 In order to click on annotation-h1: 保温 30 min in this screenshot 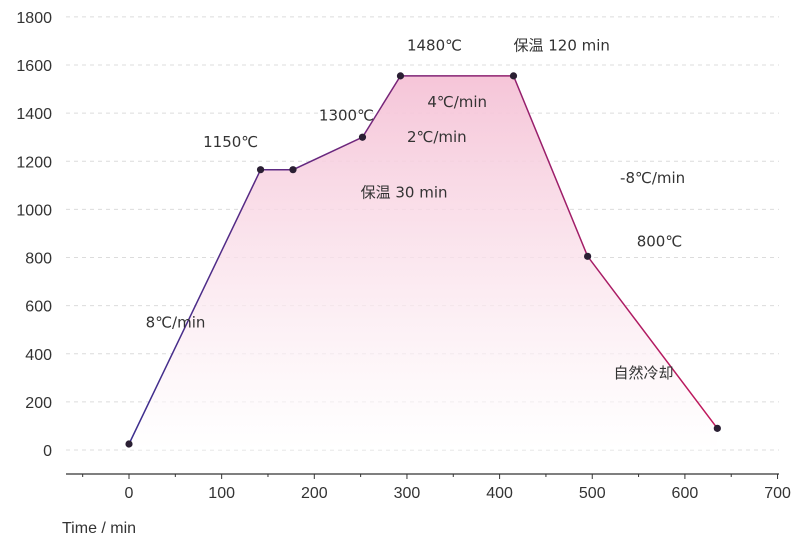, I will do `click(404, 192)`.